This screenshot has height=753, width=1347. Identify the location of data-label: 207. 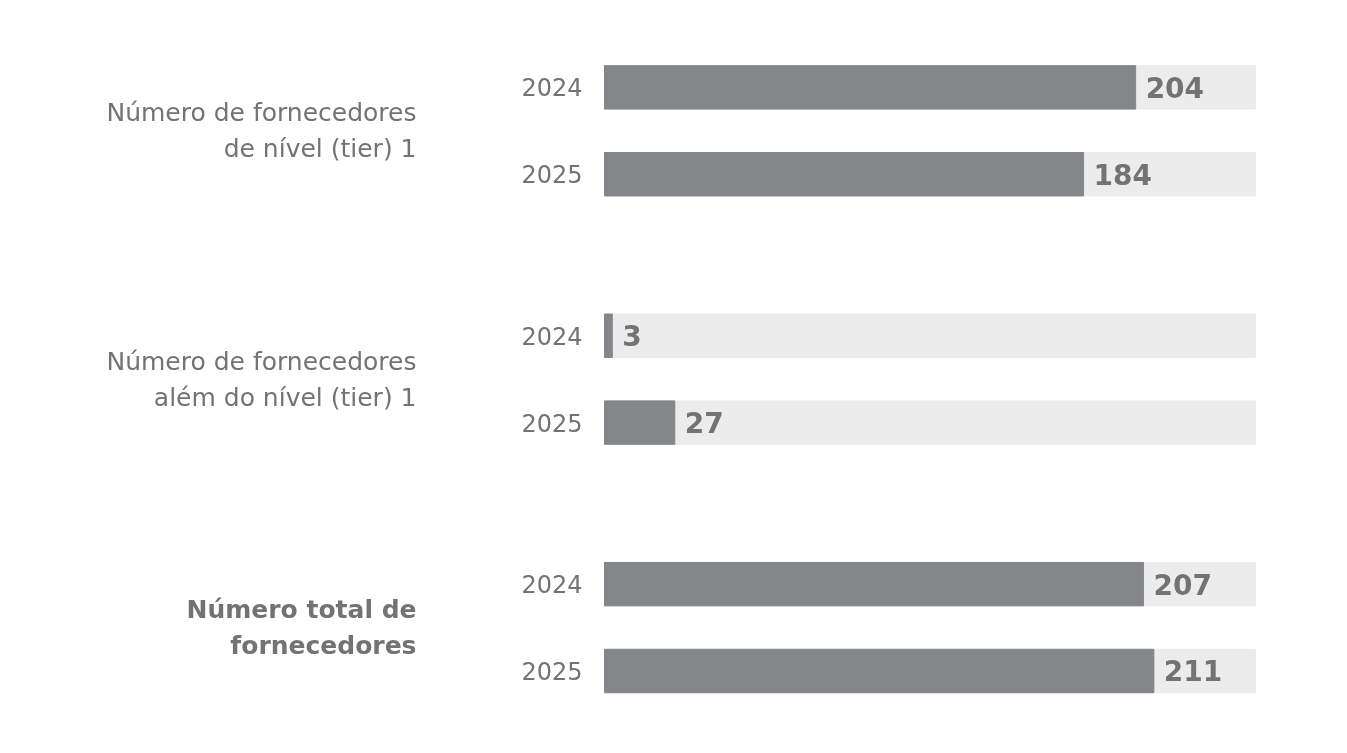
(1182, 585).